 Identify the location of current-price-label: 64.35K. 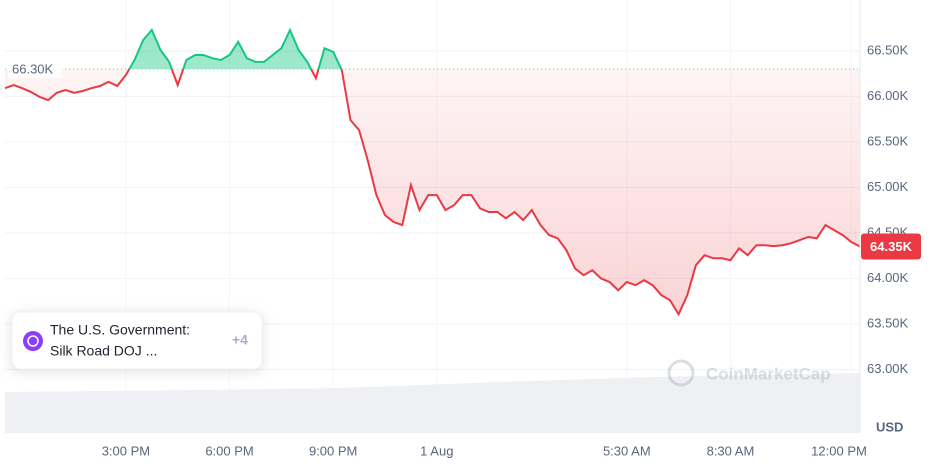
(891, 246).